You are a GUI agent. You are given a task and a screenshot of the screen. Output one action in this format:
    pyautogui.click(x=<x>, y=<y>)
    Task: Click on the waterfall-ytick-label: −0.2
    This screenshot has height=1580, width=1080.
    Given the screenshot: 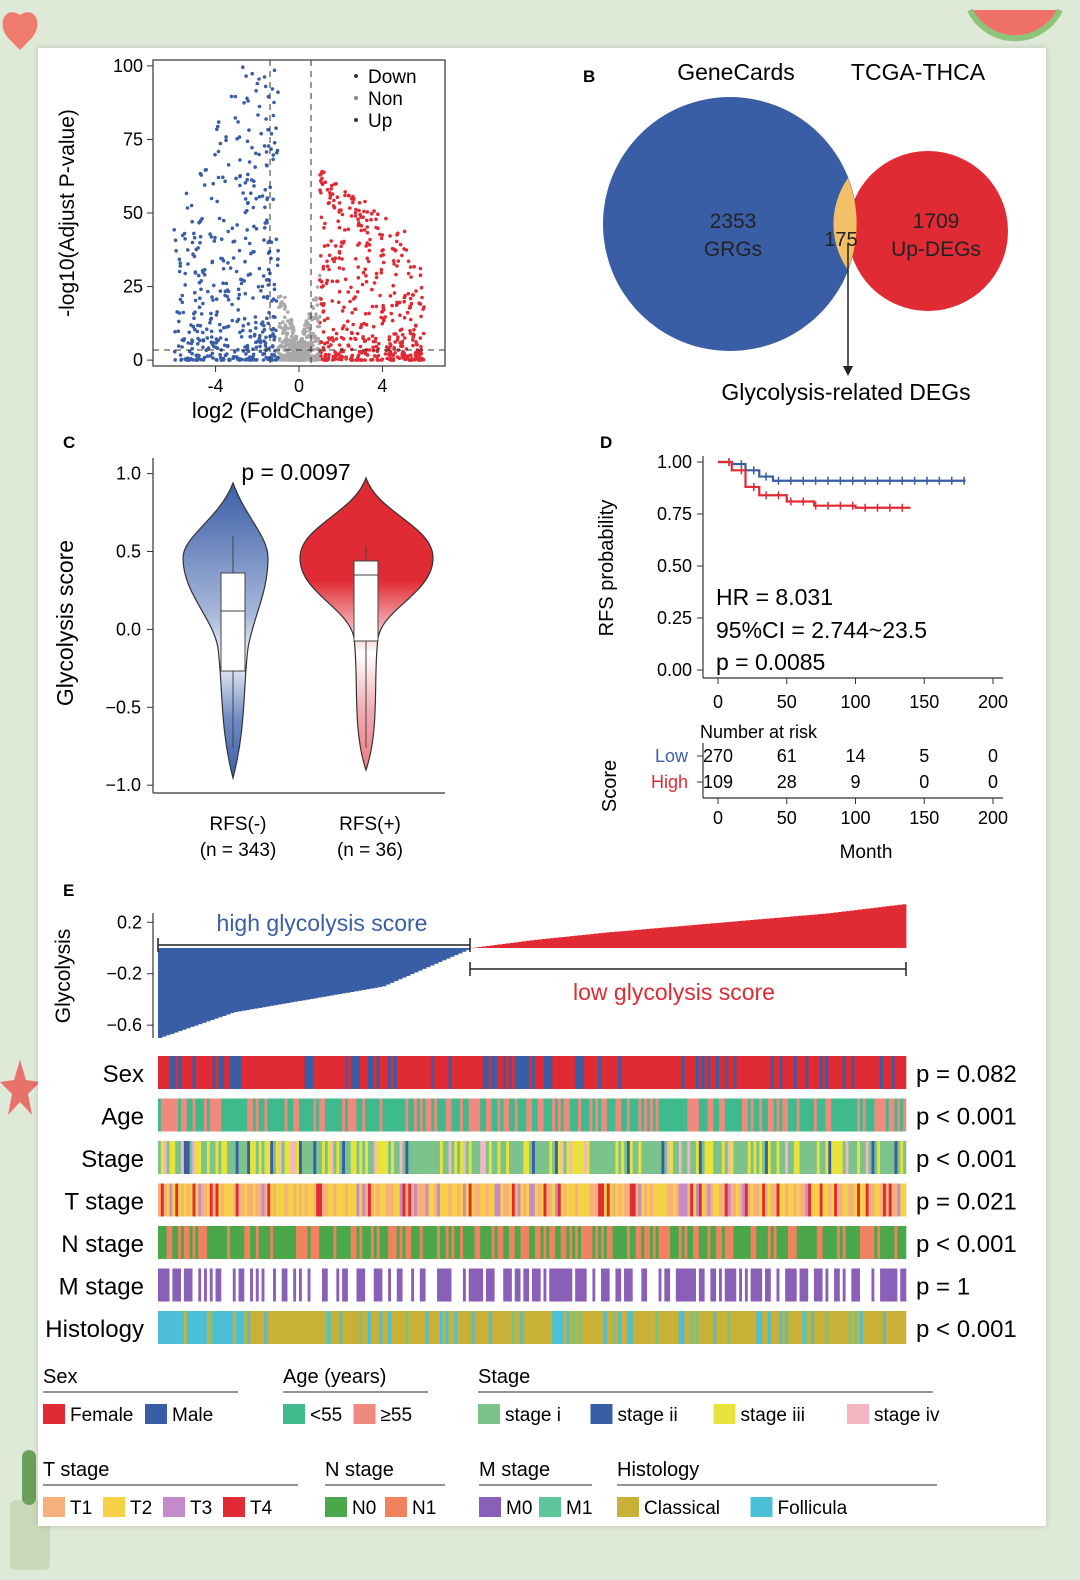 What is the action you would take?
    pyautogui.click(x=124, y=974)
    